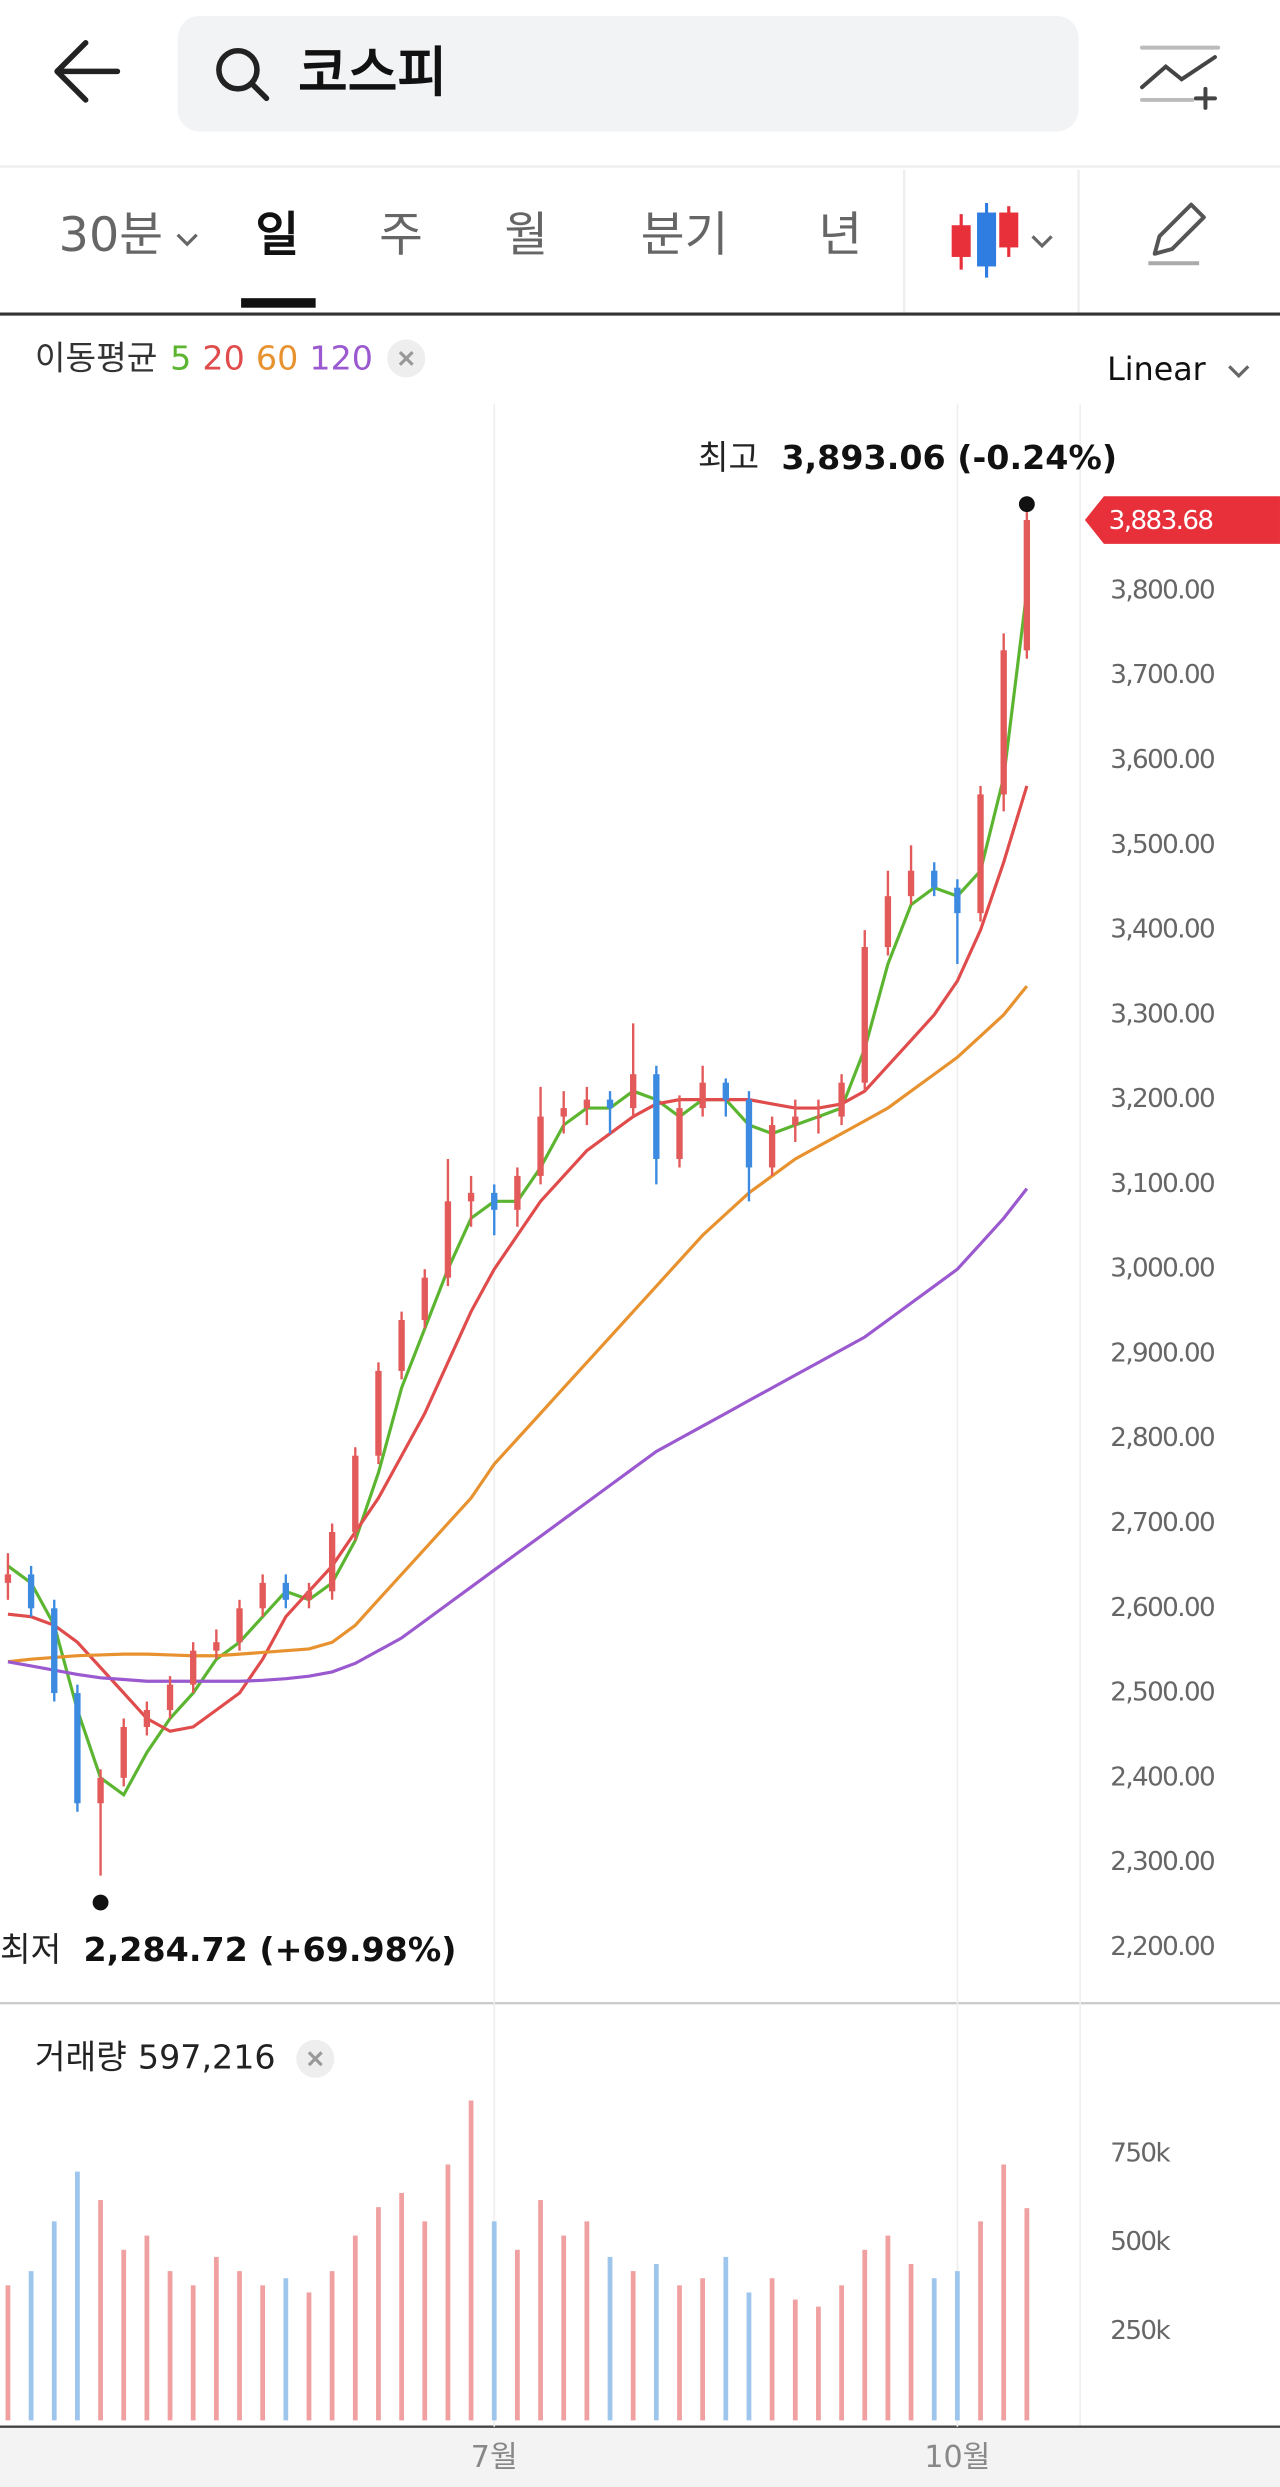 The width and height of the screenshot is (1280, 2487). What do you see at coordinates (1162, 1438) in the screenshot?
I see `y-tick-label: 2,800.00` at bounding box center [1162, 1438].